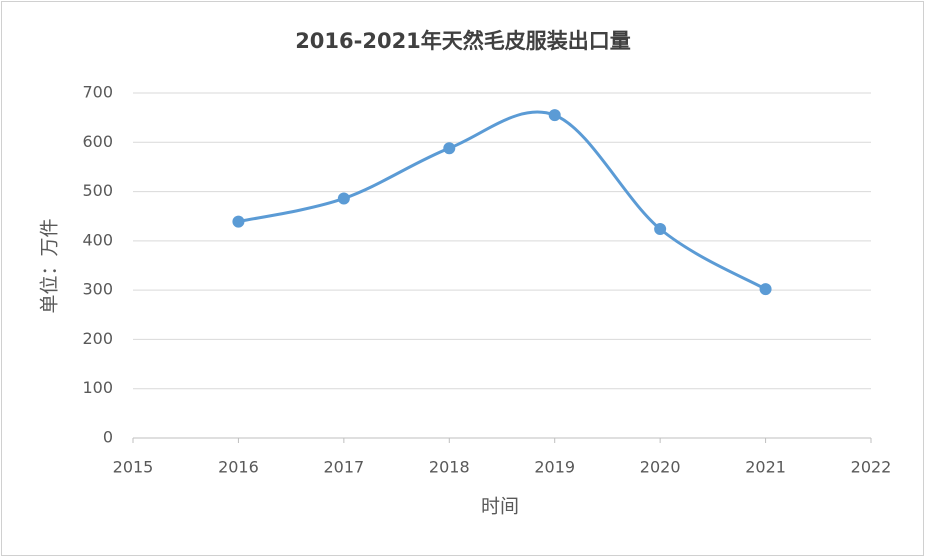 This screenshot has height=558, width=926. What do you see at coordinates (765, 467) in the screenshot?
I see `x-tick-label: 2021` at bounding box center [765, 467].